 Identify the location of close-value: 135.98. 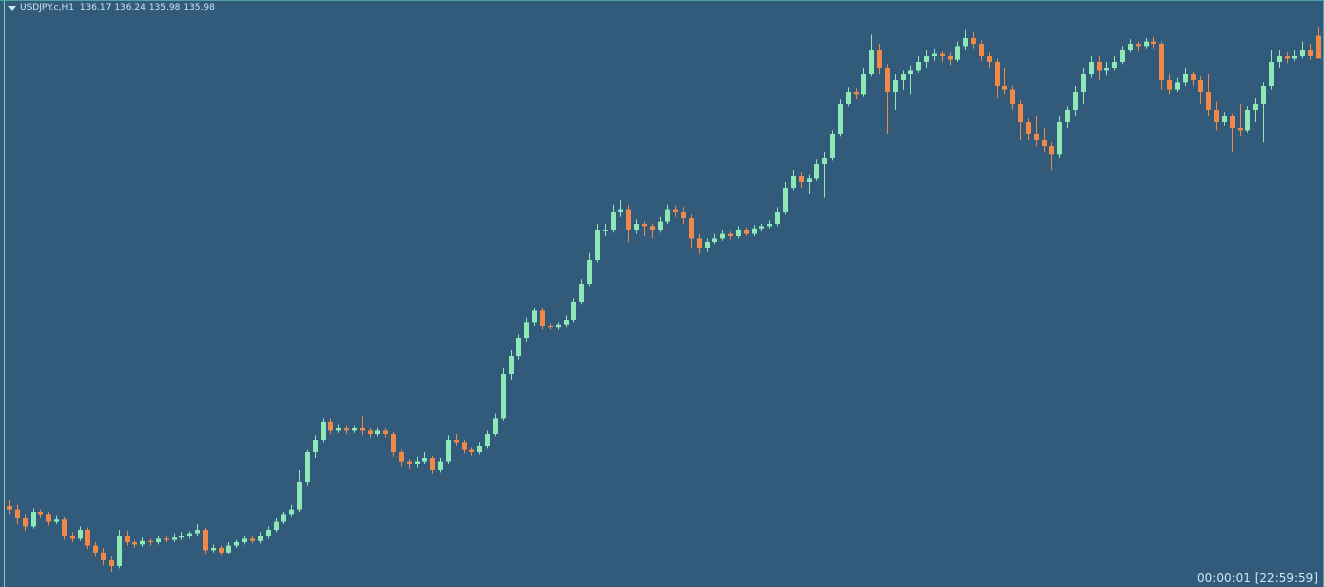
(199, 8).